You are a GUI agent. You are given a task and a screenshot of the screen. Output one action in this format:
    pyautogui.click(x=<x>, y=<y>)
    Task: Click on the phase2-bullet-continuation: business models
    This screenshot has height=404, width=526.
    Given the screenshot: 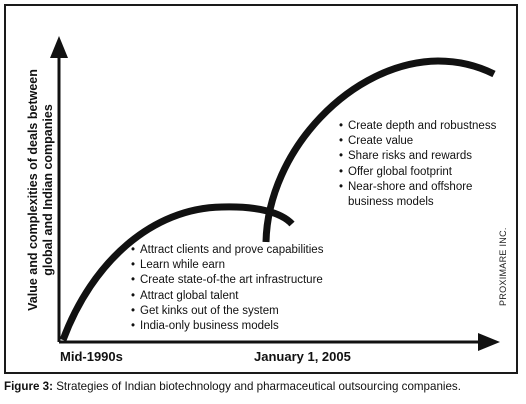 What is the action you would take?
    pyautogui.click(x=391, y=202)
    